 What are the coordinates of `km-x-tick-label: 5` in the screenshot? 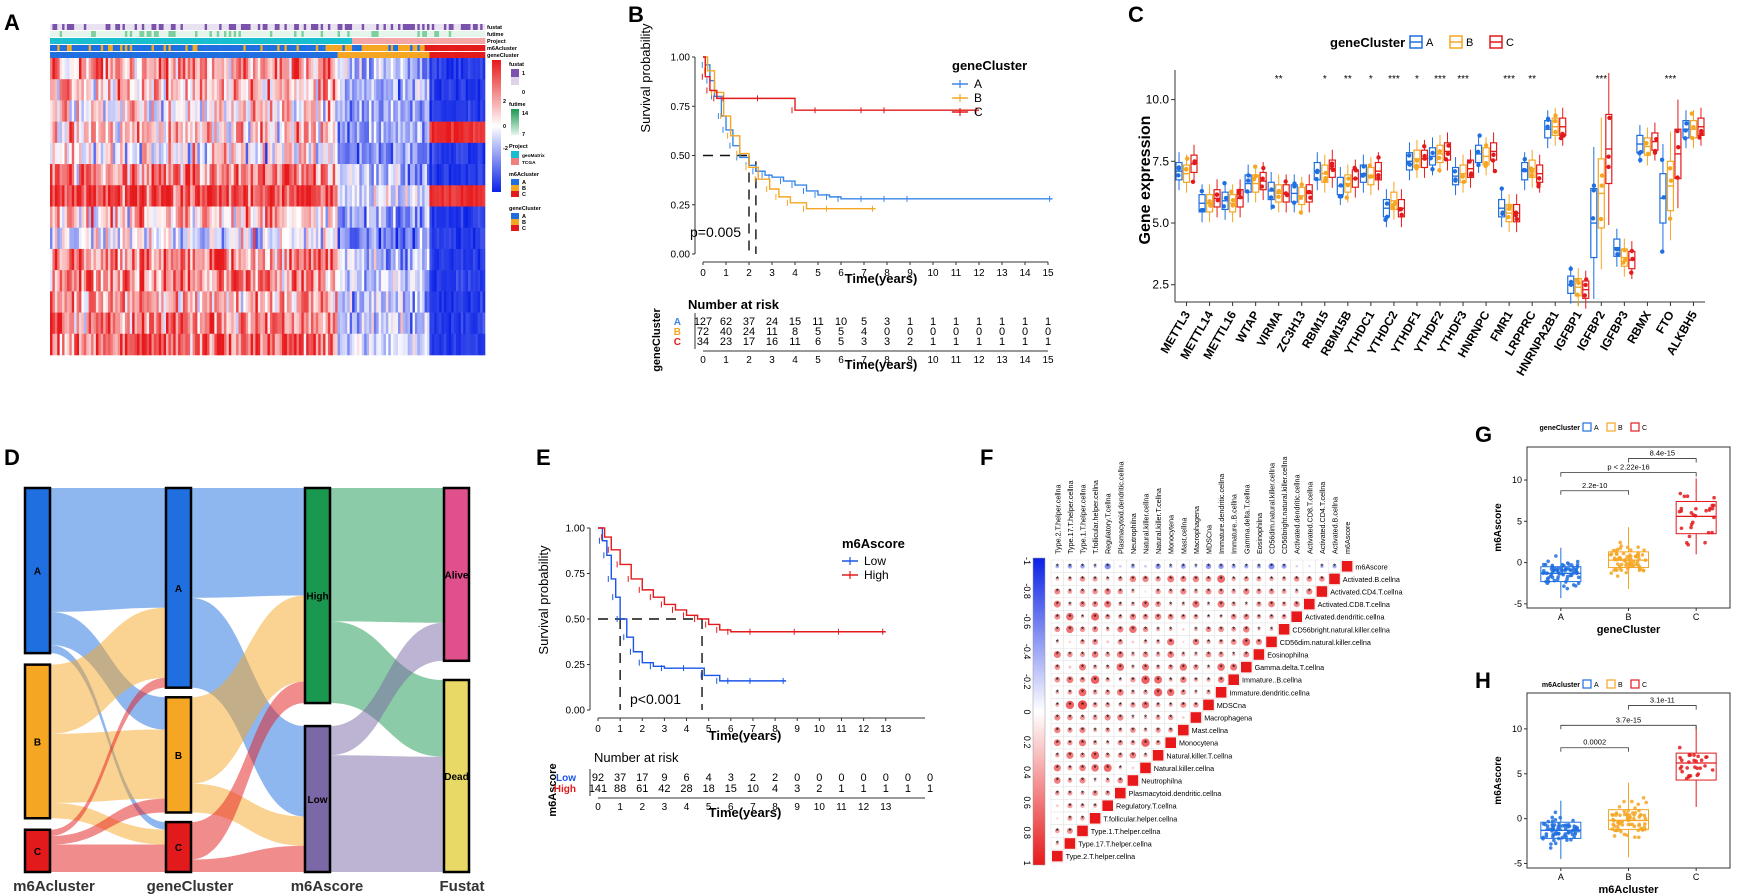 It's located at (818, 273).